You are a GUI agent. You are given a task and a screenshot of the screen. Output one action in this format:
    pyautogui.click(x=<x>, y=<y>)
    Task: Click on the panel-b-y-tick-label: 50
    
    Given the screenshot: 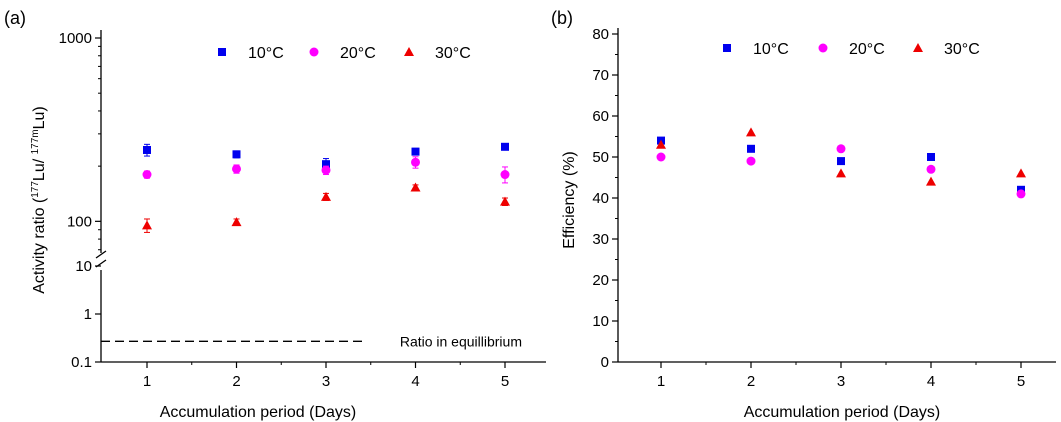 What is the action you would take?
    pyautogui.click(x=600, y=157)
    